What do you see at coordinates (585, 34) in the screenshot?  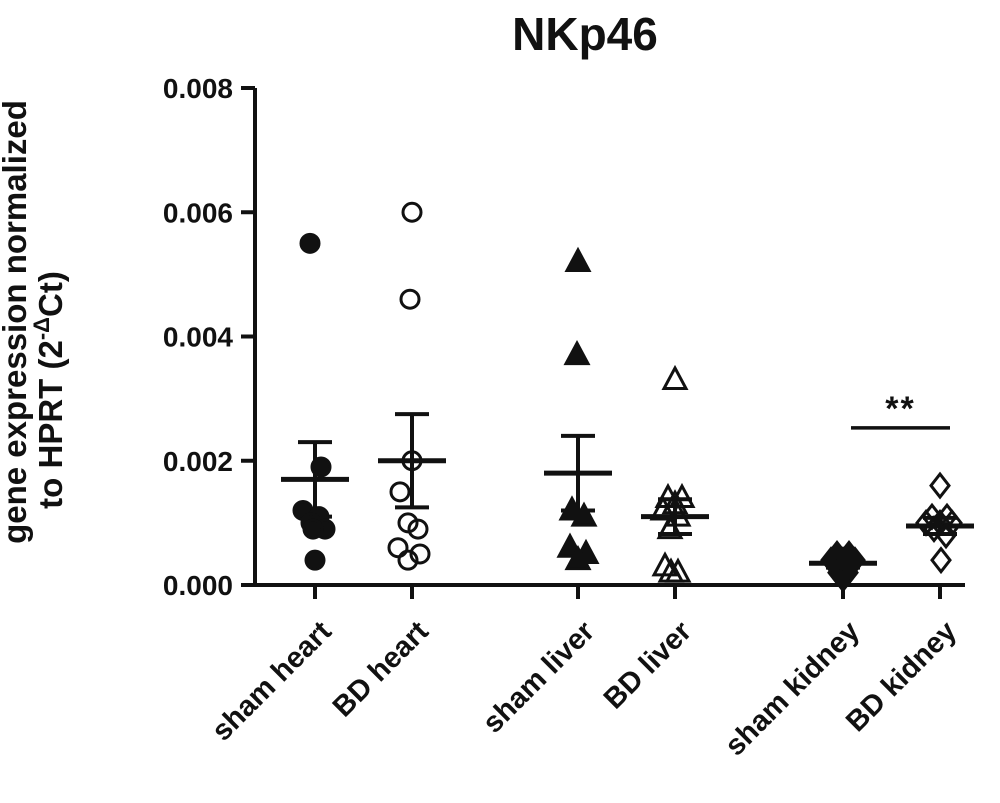 I see `chart-title: NKp46` at bounding box center [585, 34].